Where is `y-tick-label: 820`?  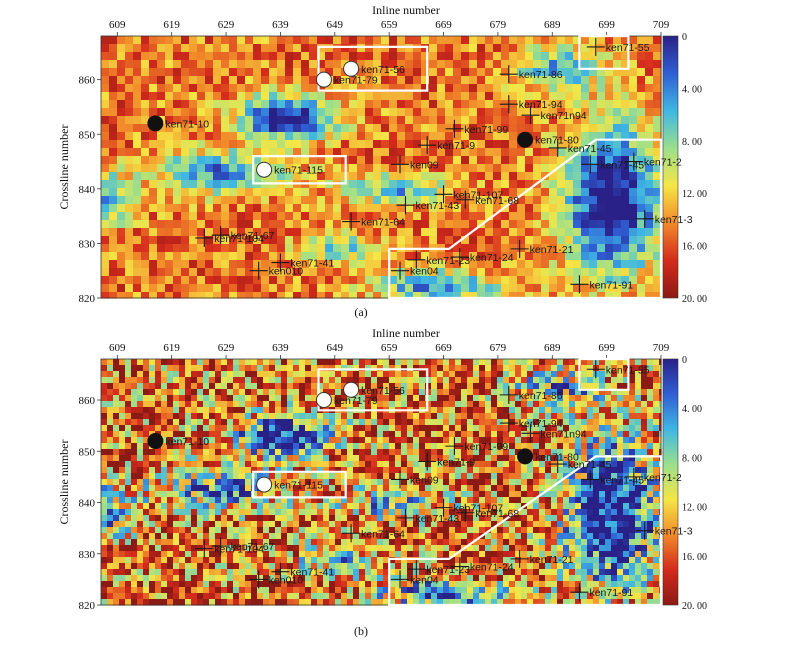 y-tick-label: 820 is located at coordinates (87, 299).